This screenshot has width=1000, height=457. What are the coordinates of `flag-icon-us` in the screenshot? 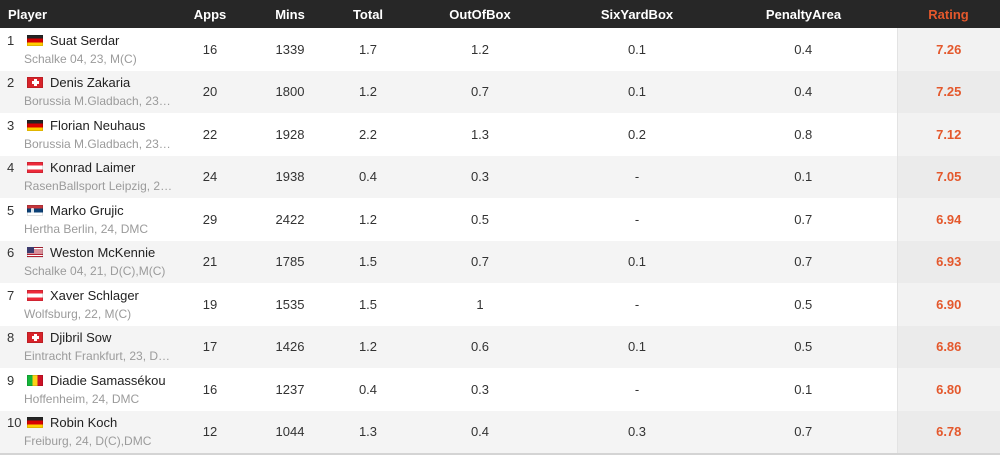 It's located at (35, 253).